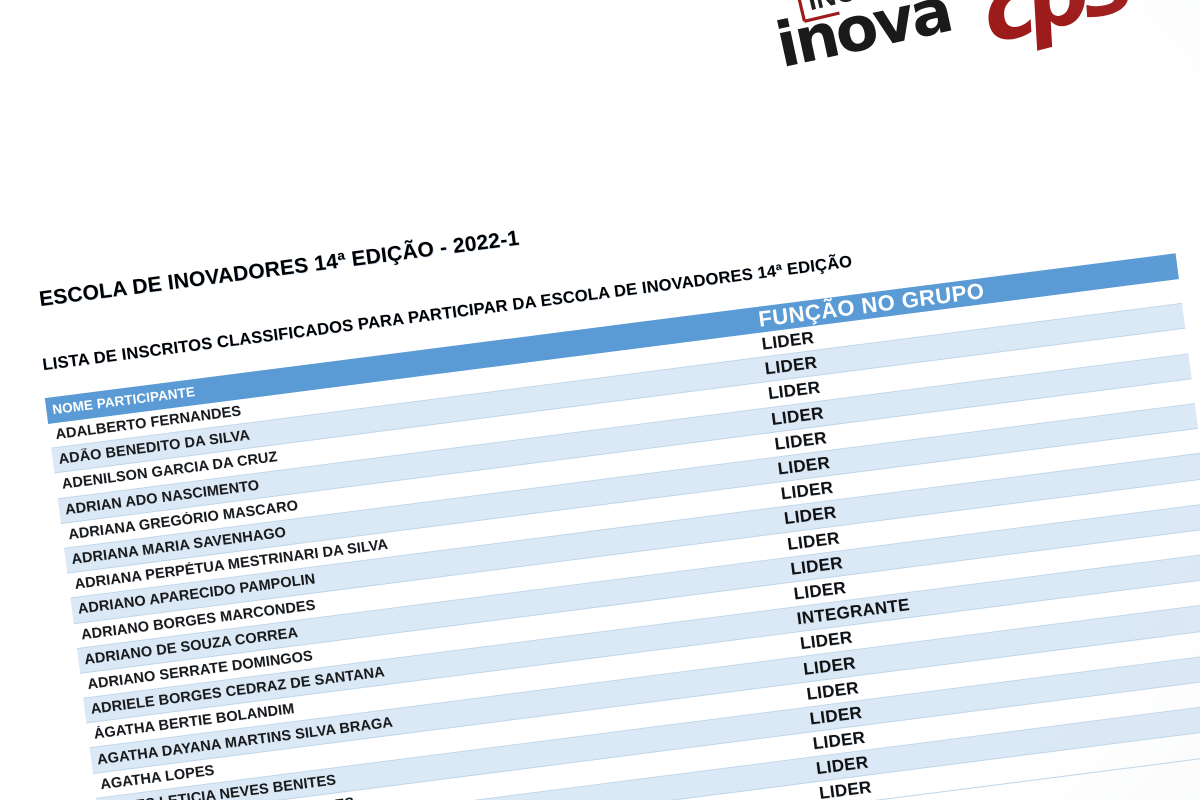  I want to click on house-outline-icon, so click(826, 13).